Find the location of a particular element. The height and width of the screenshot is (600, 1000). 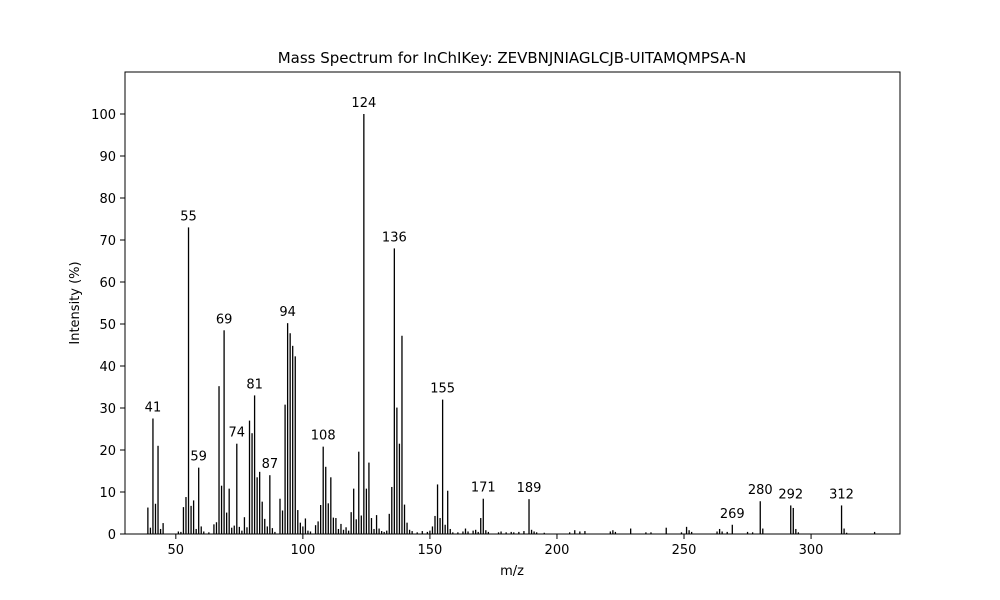

peak-label-155: 155 is located at coordinates (442, 389).